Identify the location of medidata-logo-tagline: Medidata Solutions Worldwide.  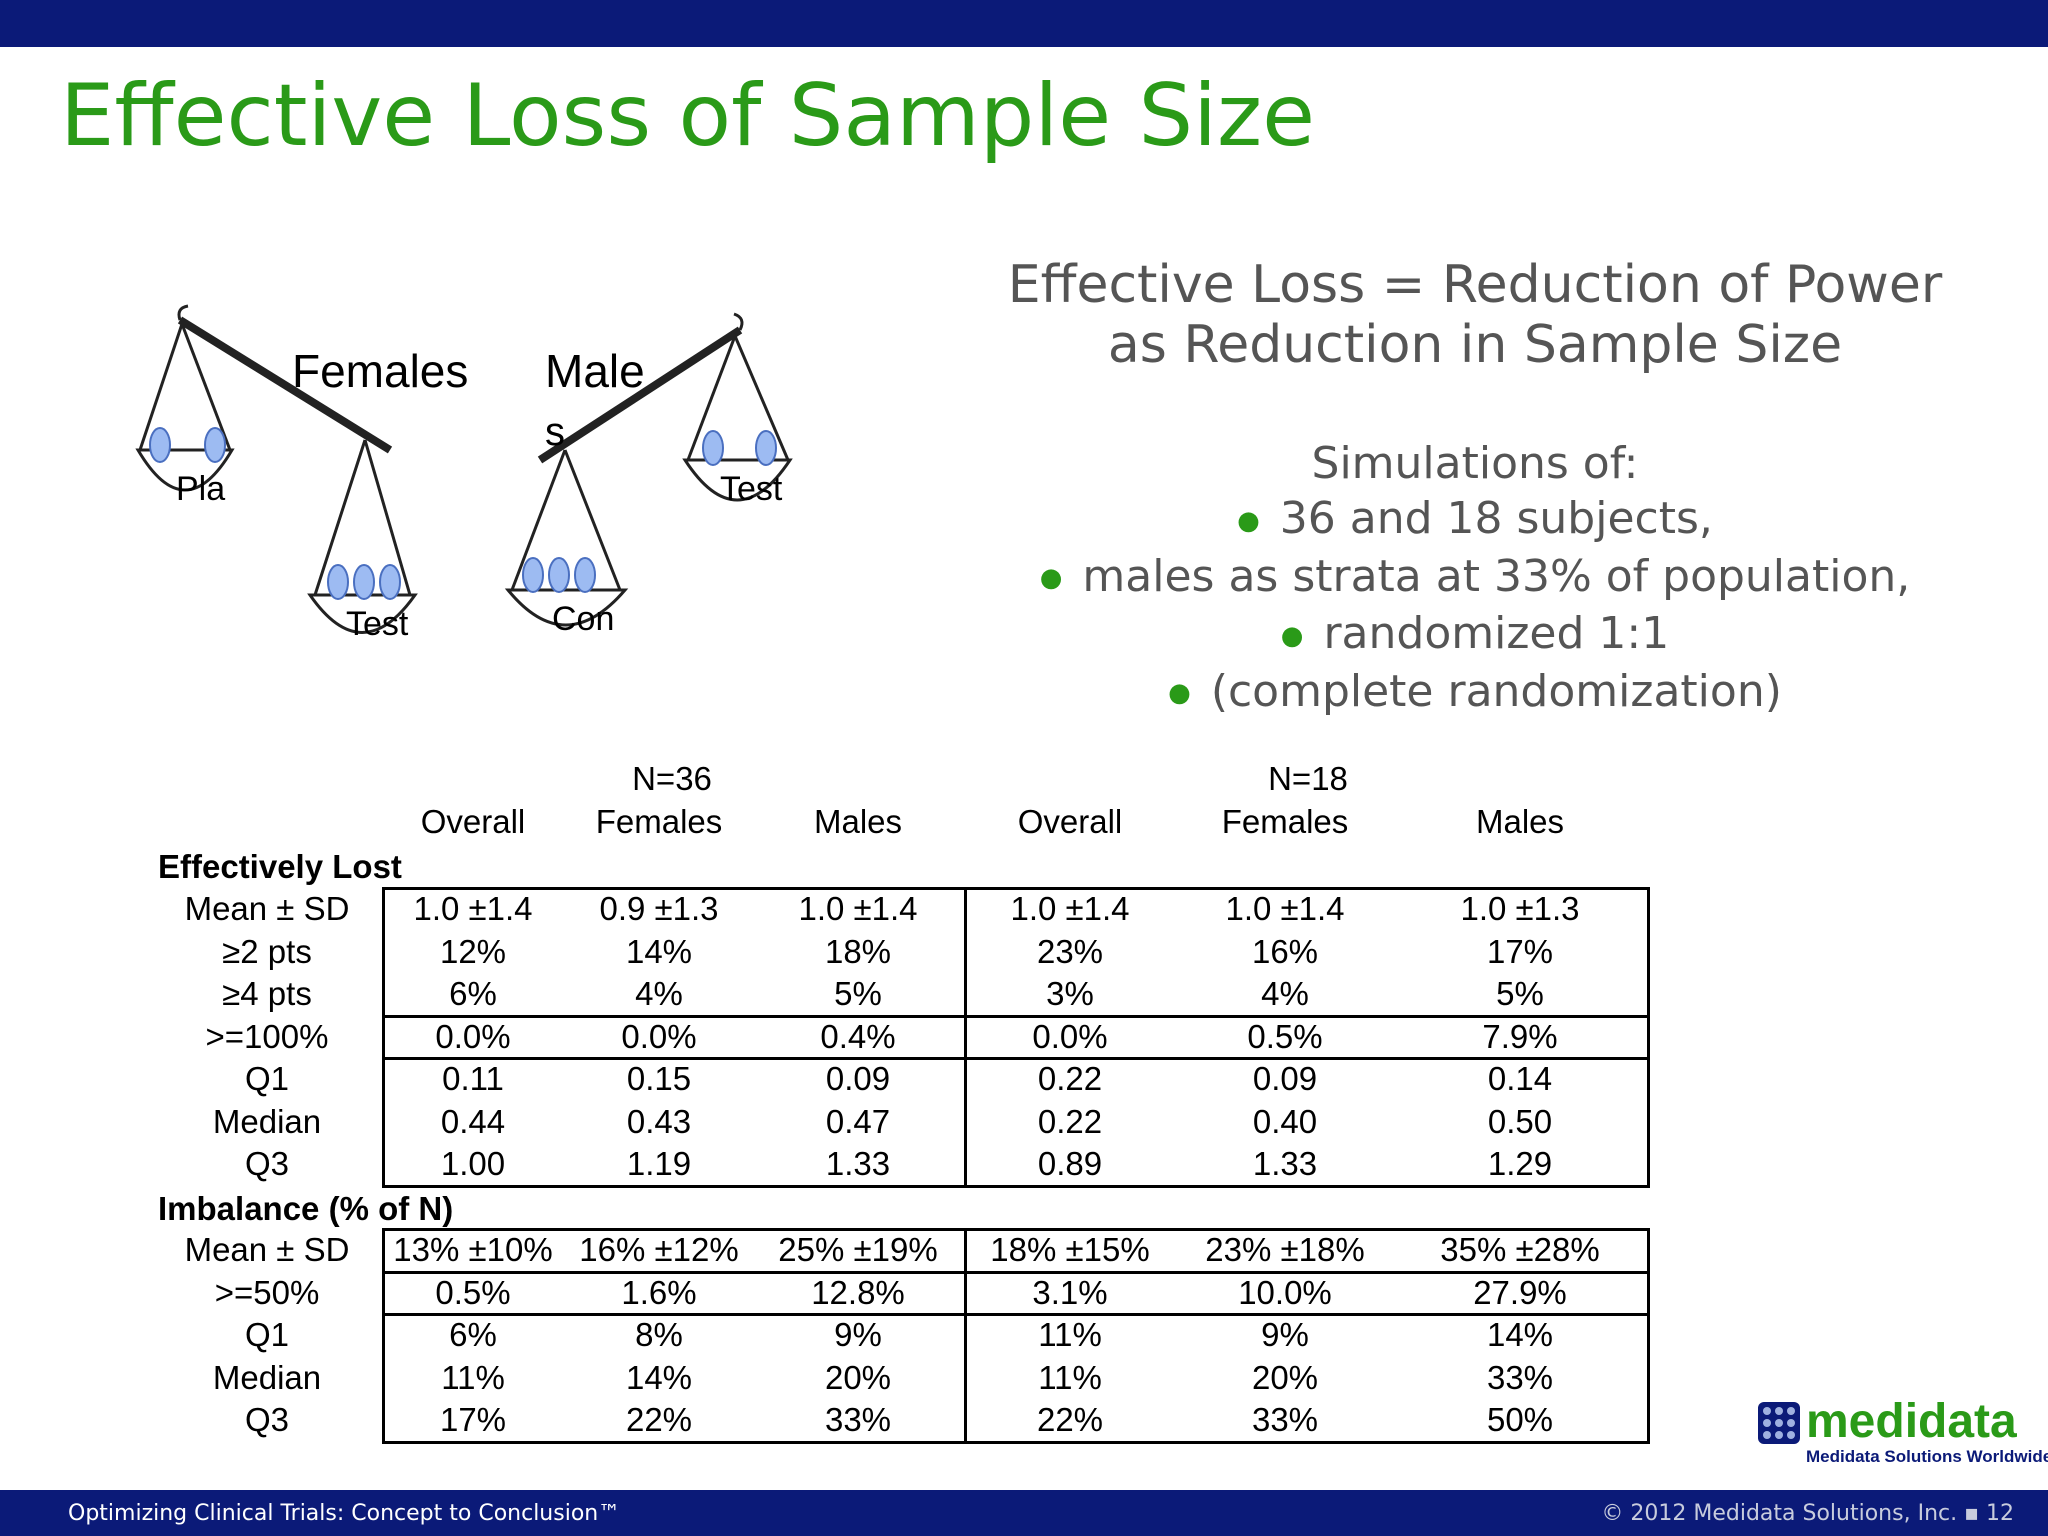
(1927, 1456).